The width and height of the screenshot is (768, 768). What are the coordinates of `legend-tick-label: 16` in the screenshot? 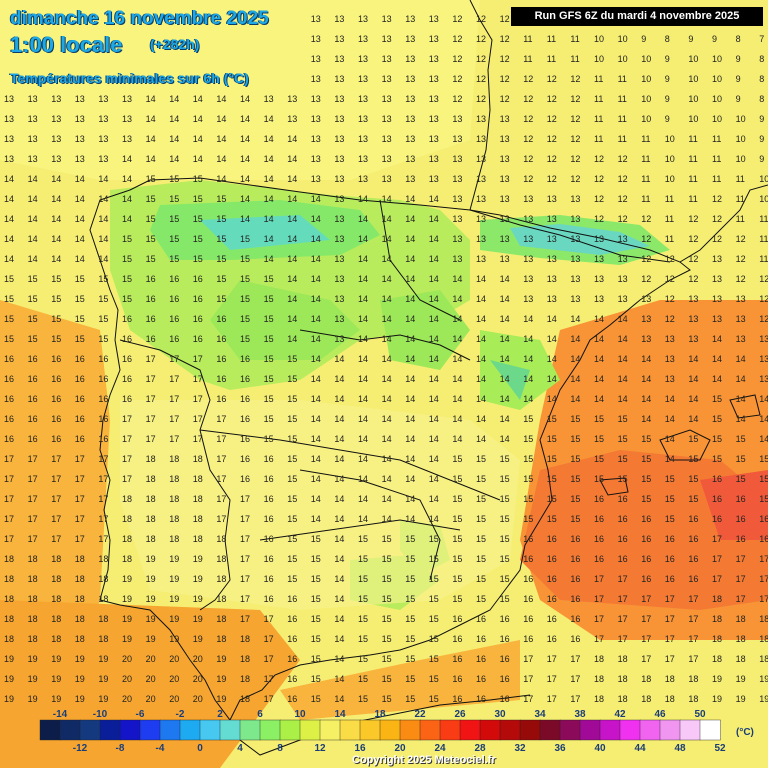 It's located at (360, 748).